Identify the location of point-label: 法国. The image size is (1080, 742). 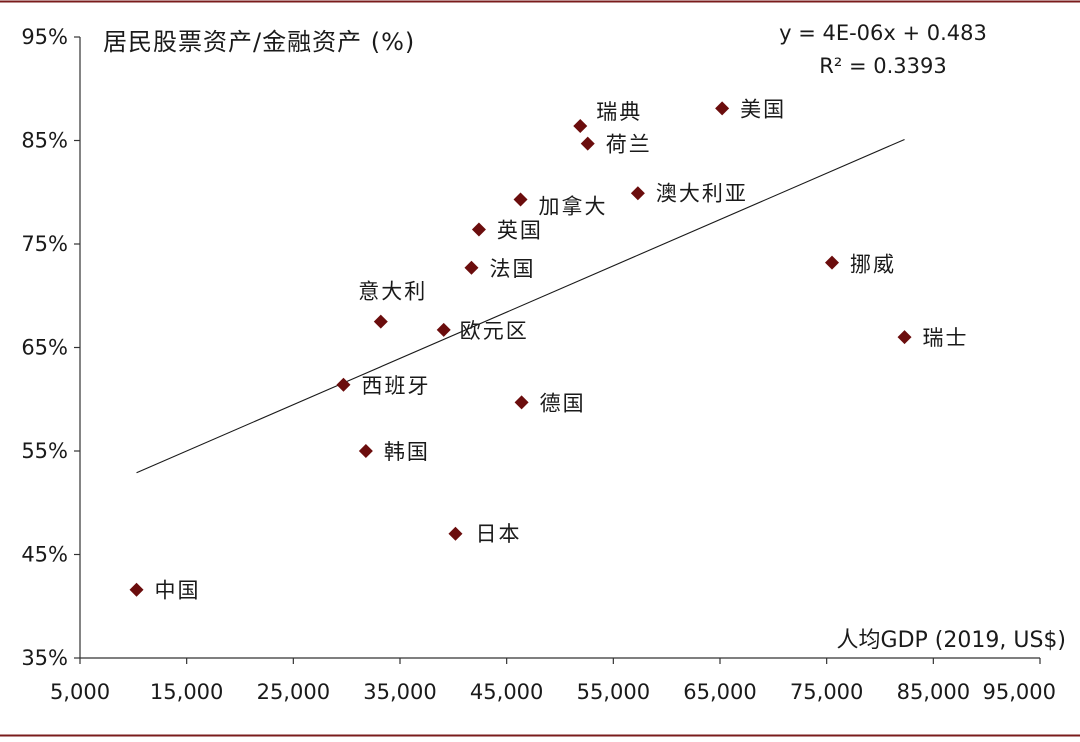
(512, 269).